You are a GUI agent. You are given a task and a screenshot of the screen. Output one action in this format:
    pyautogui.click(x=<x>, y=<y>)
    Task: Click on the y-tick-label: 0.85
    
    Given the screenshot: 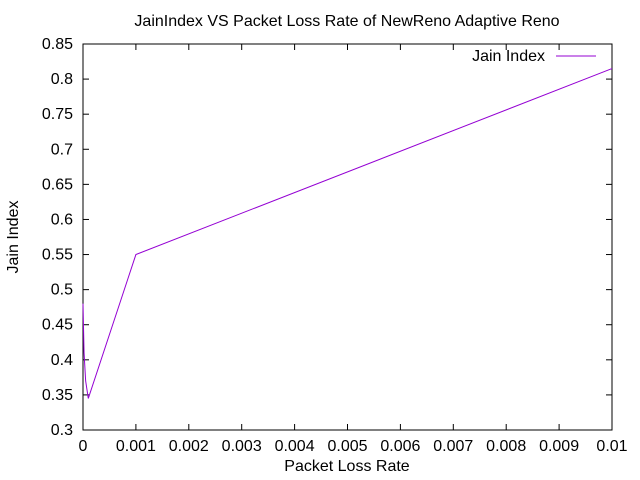 What is the action you would take?
    pyautogui.click(x=57, y=44)
    